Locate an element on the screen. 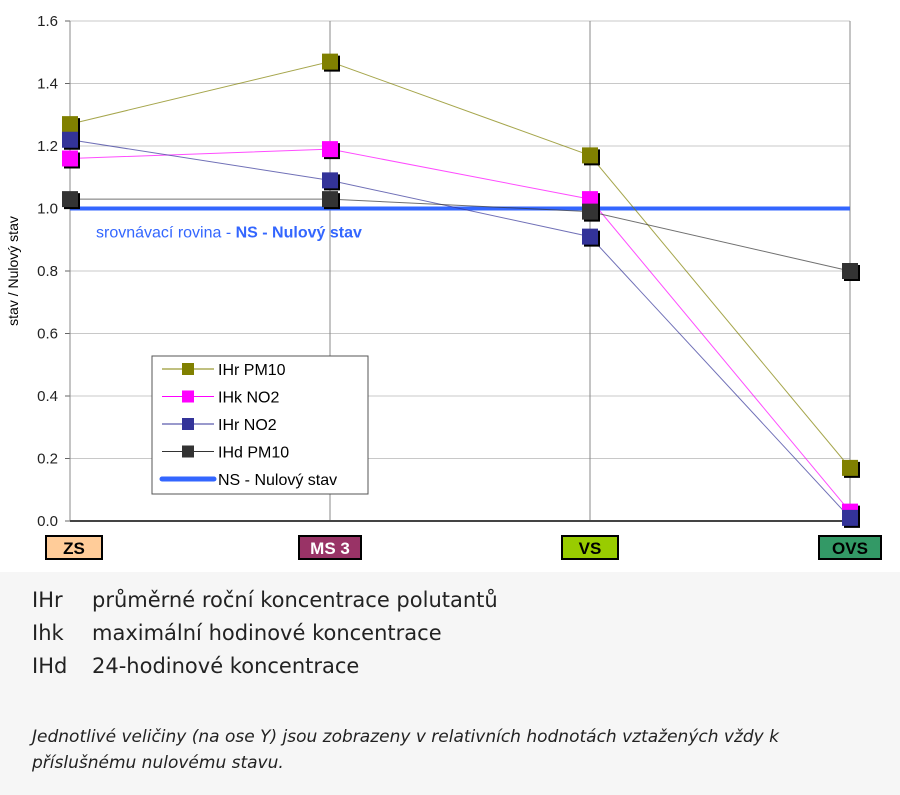 This screenshot has width=900, height=795. x-tick-label: OVS is located at coordinates (850, 548).